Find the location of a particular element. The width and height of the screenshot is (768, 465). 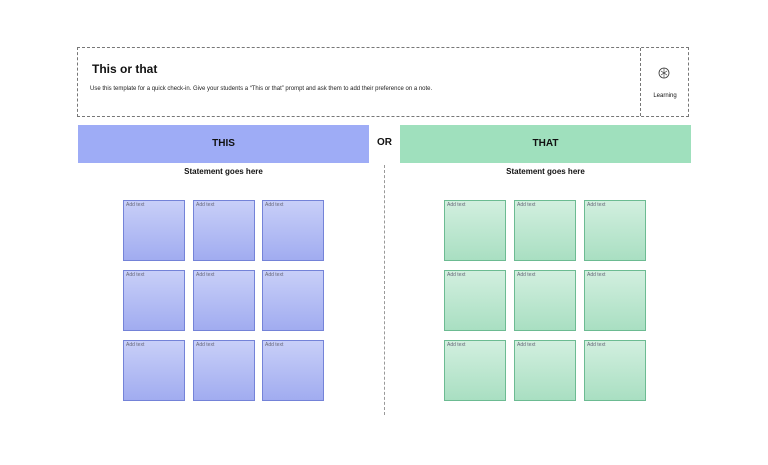

column-heading: THIS is located at coordinates (223, 144).